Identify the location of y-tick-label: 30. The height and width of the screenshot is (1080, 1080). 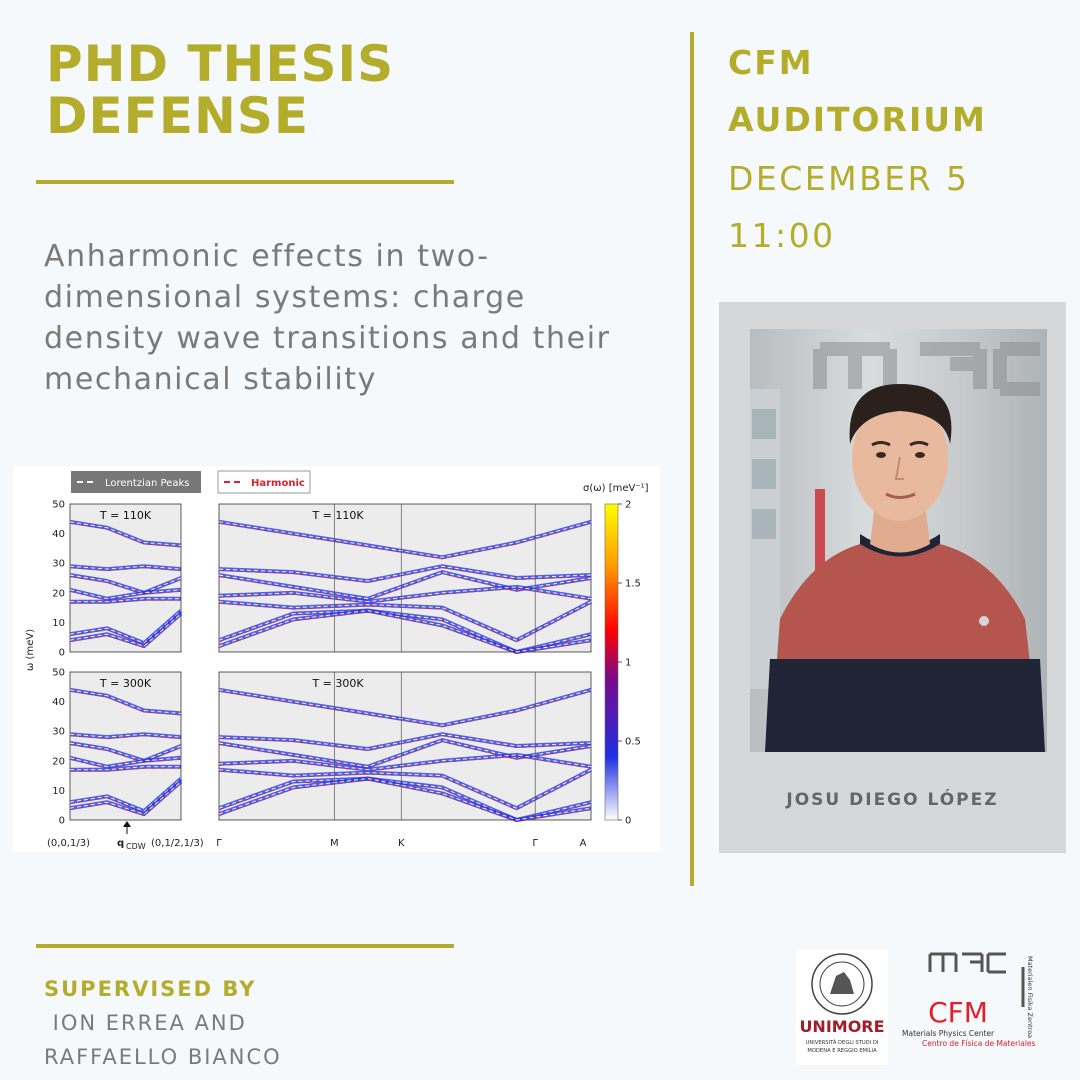
(58, 732).